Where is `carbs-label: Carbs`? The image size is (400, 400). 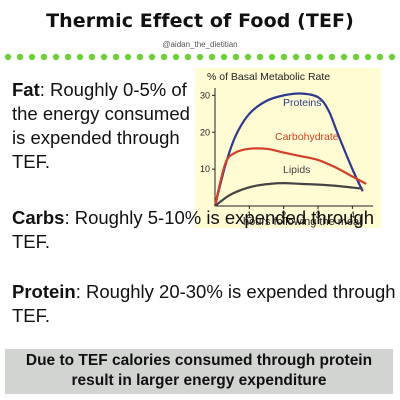 carbs-label: Carbs is located at coordinates (38, 217).